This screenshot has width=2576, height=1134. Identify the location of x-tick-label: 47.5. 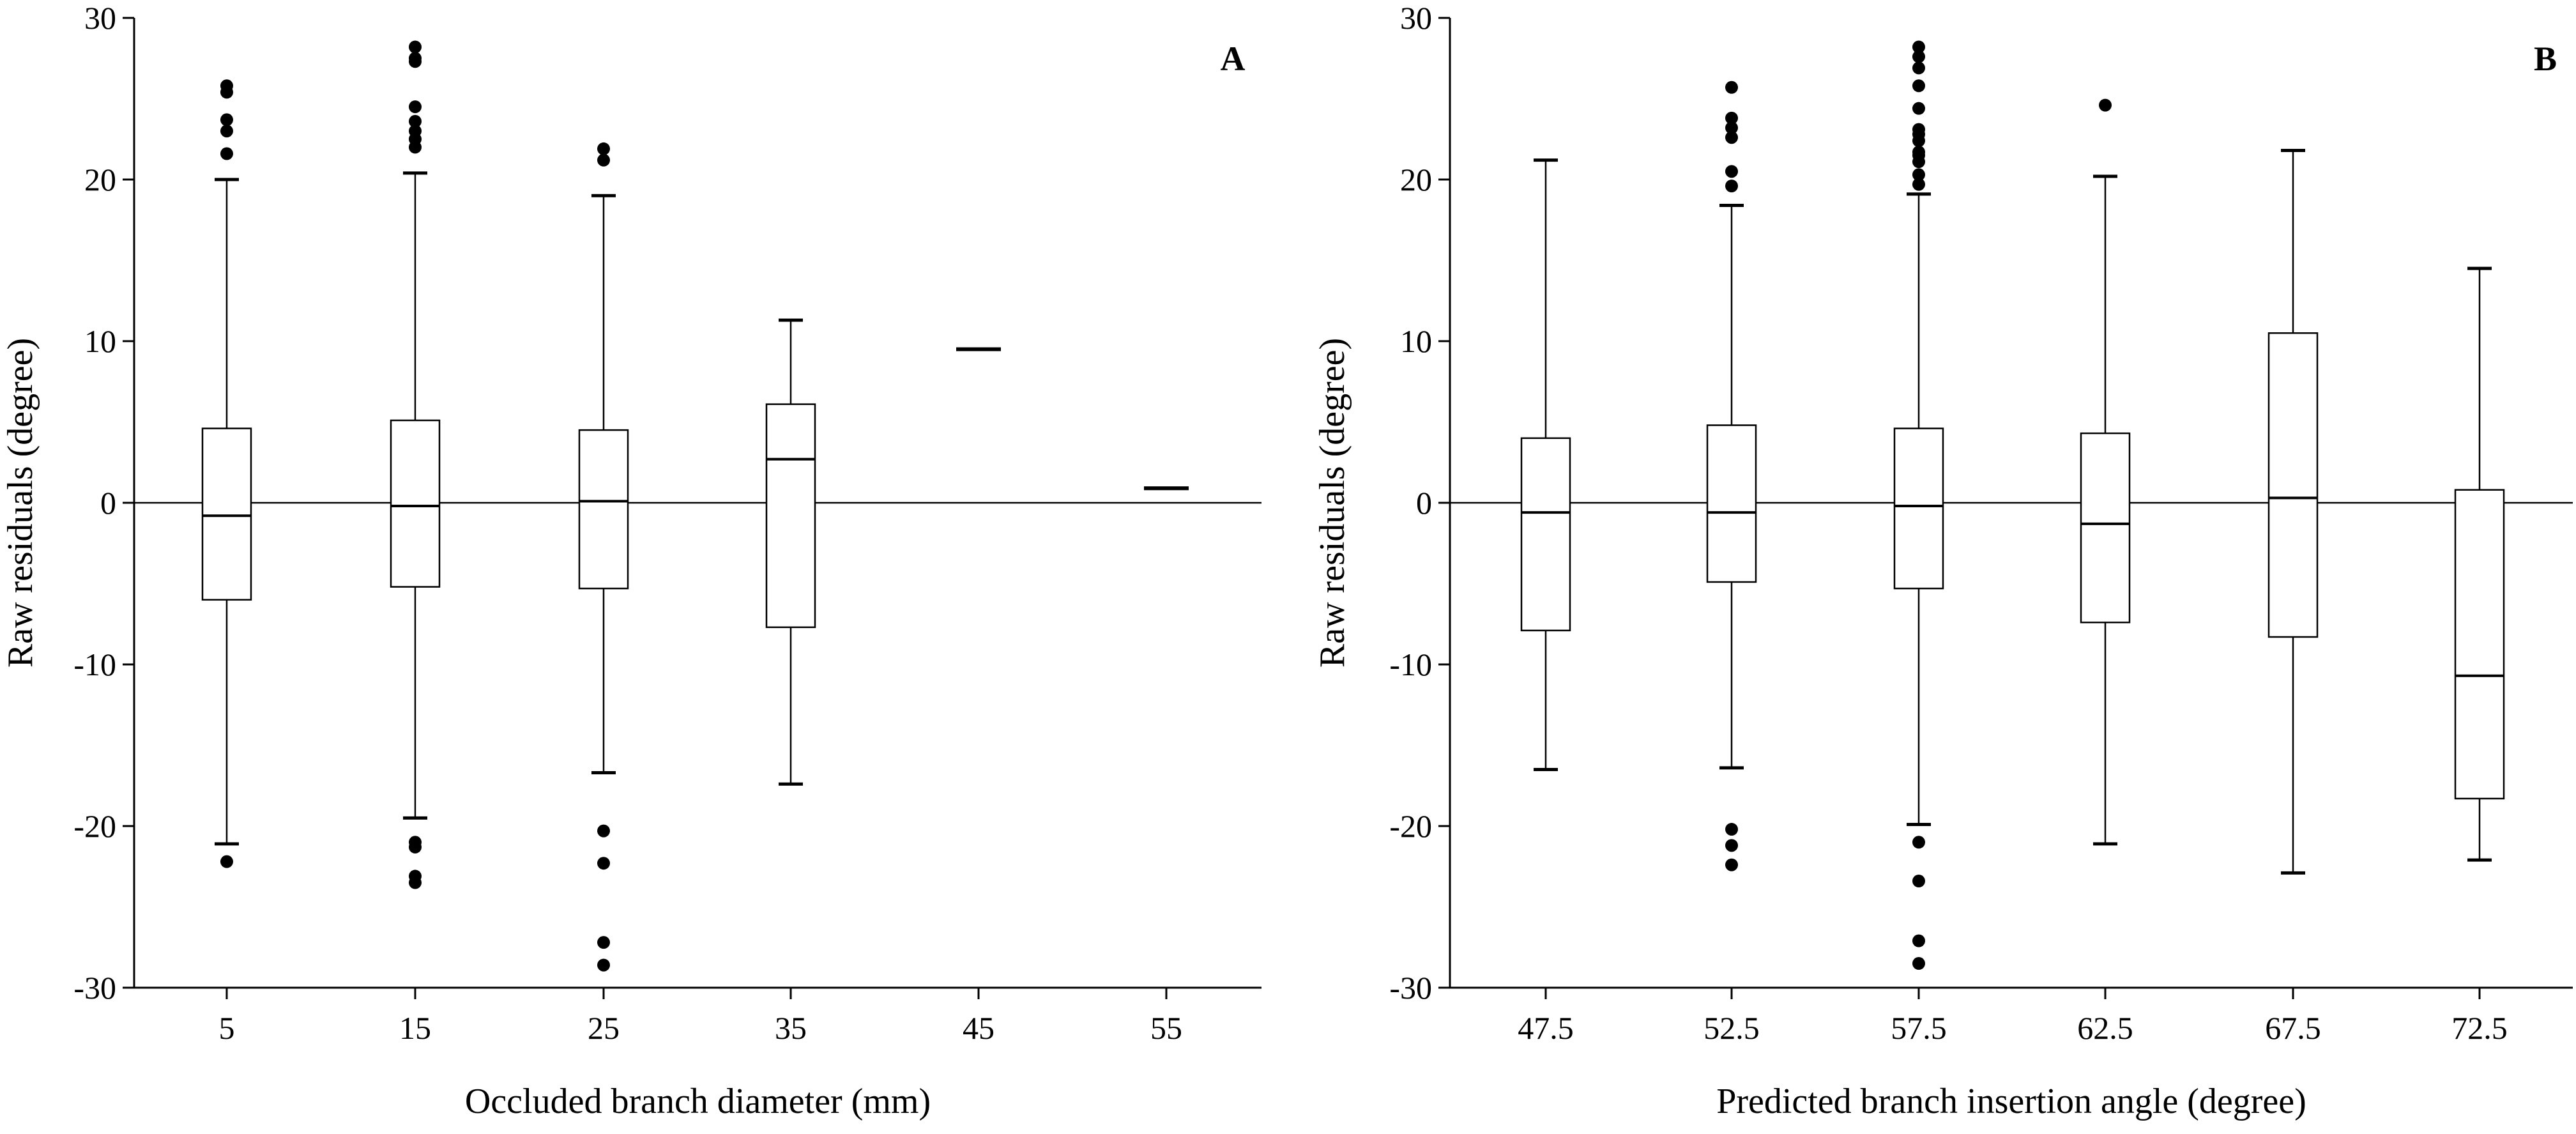
(1546, 1028).